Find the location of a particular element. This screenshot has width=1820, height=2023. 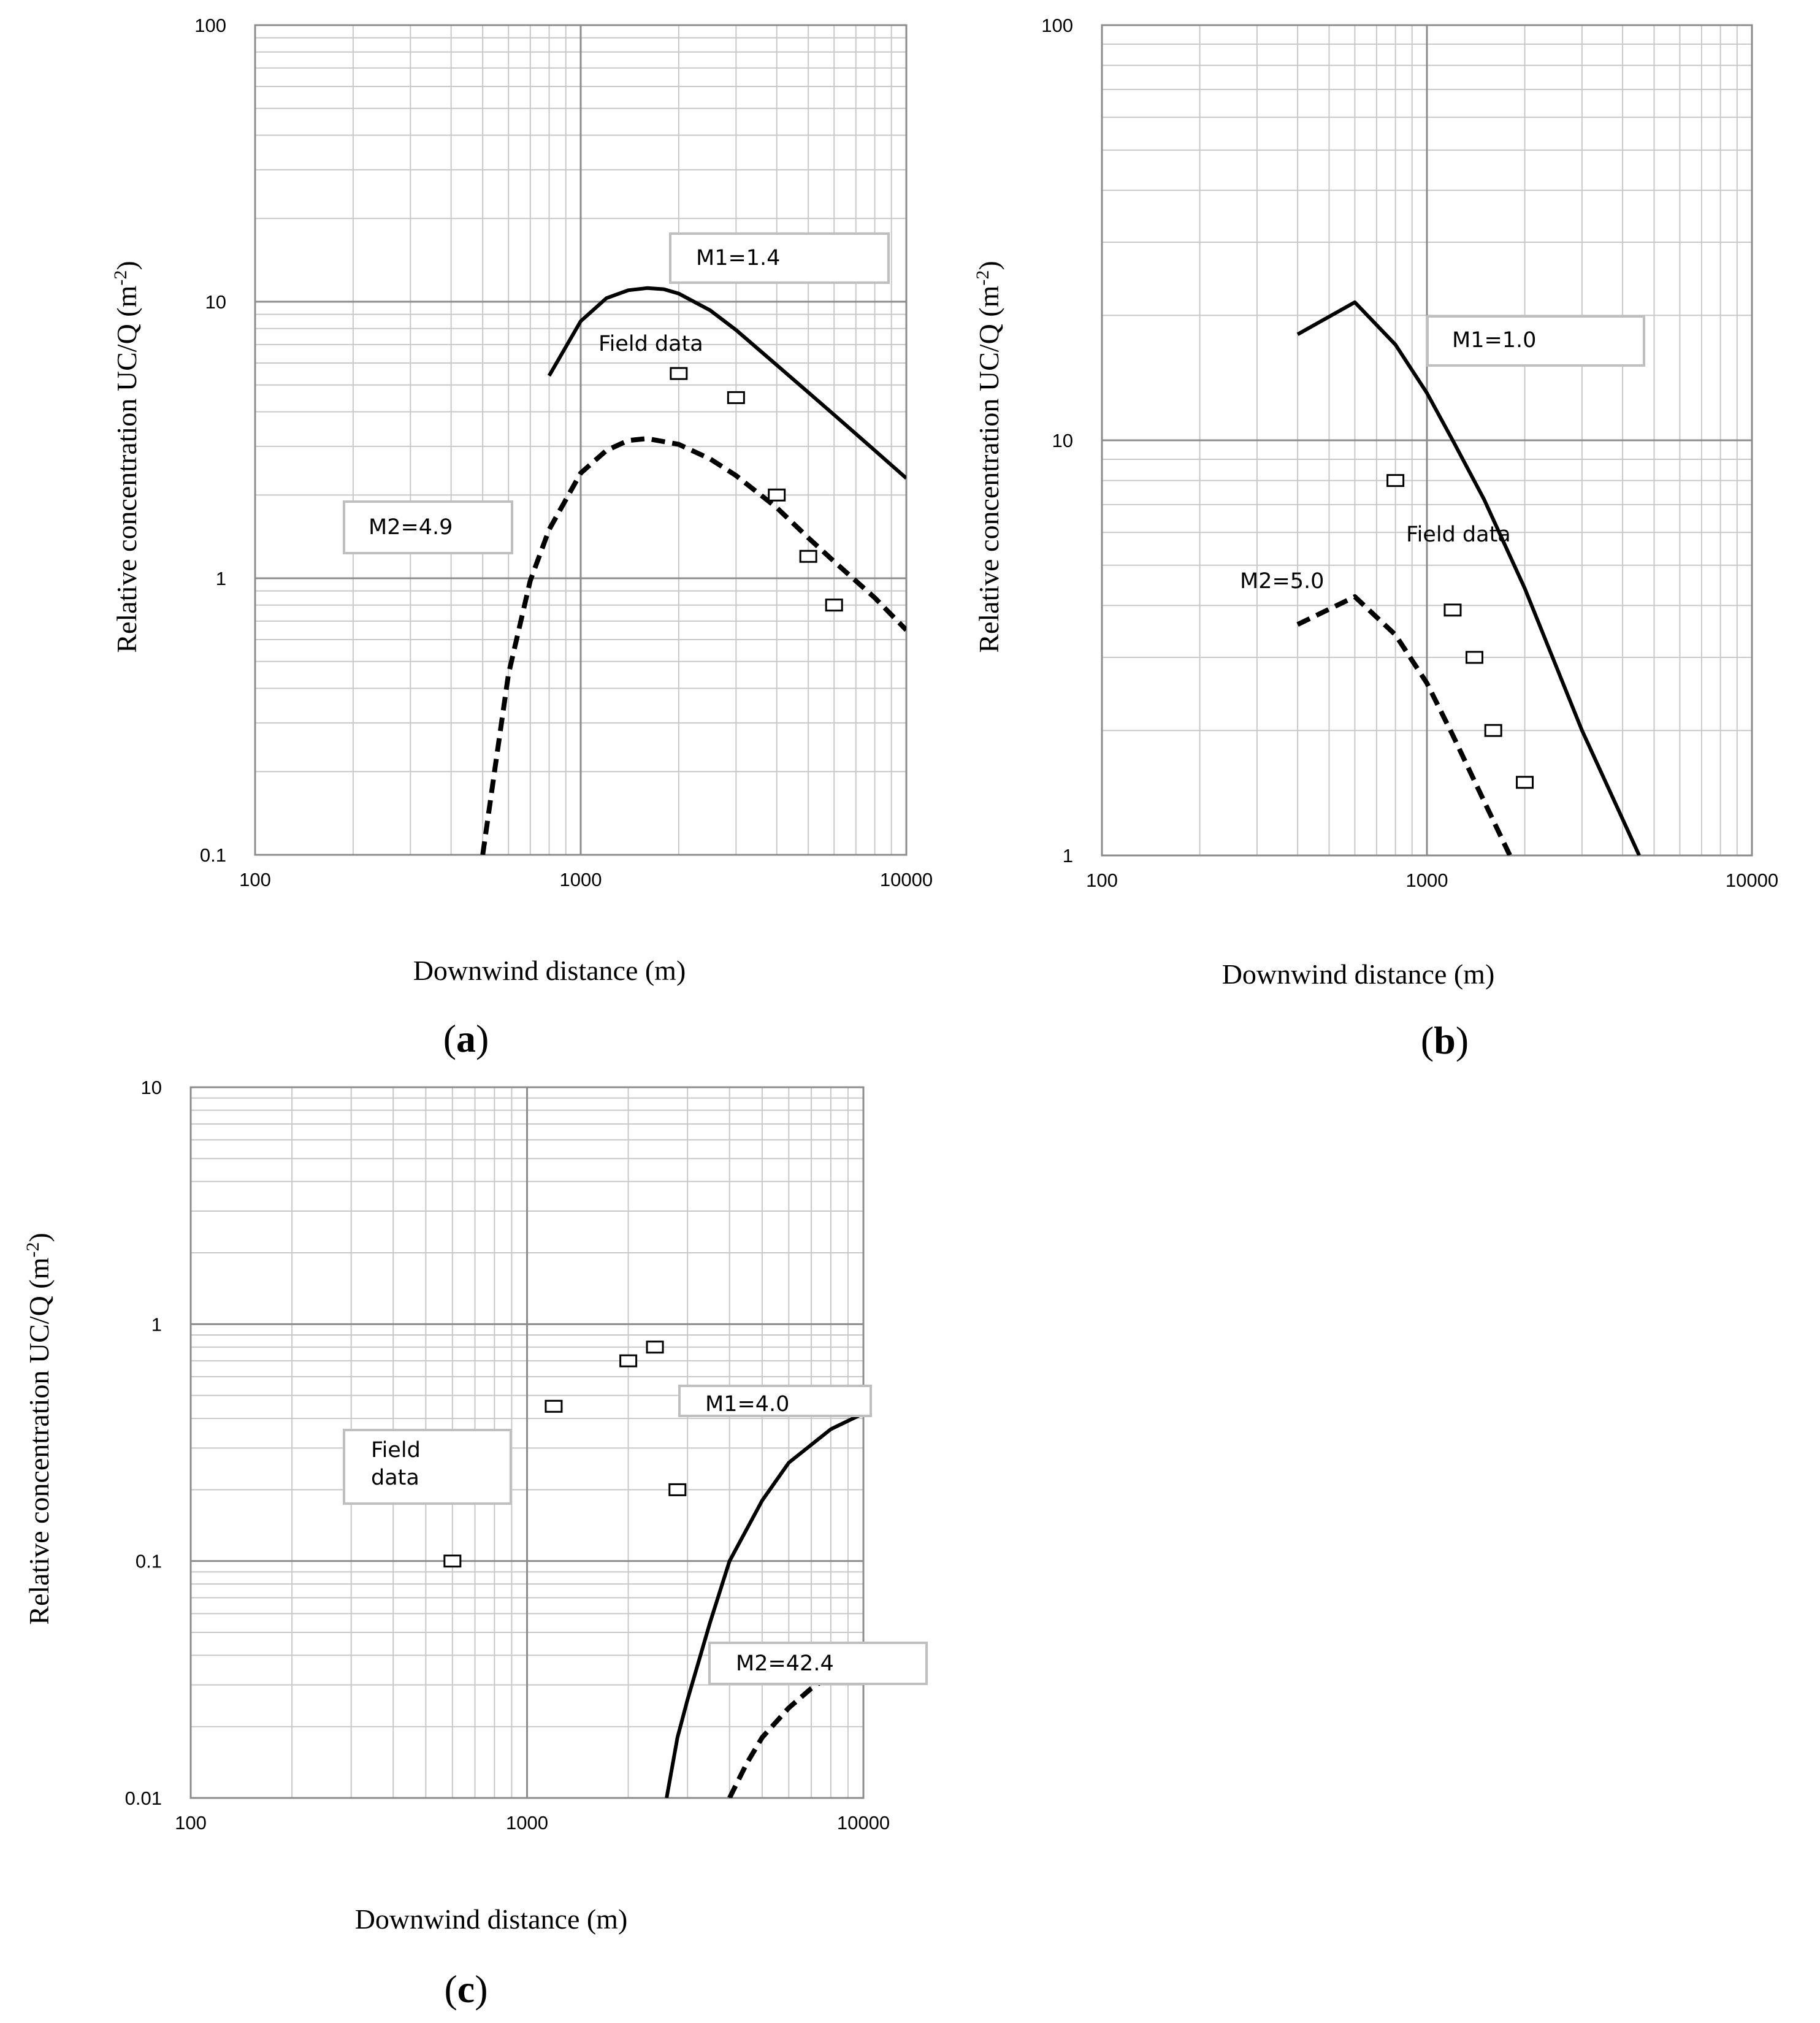

y-tick-label: 0.01 is located at coordinates (143, 1799).